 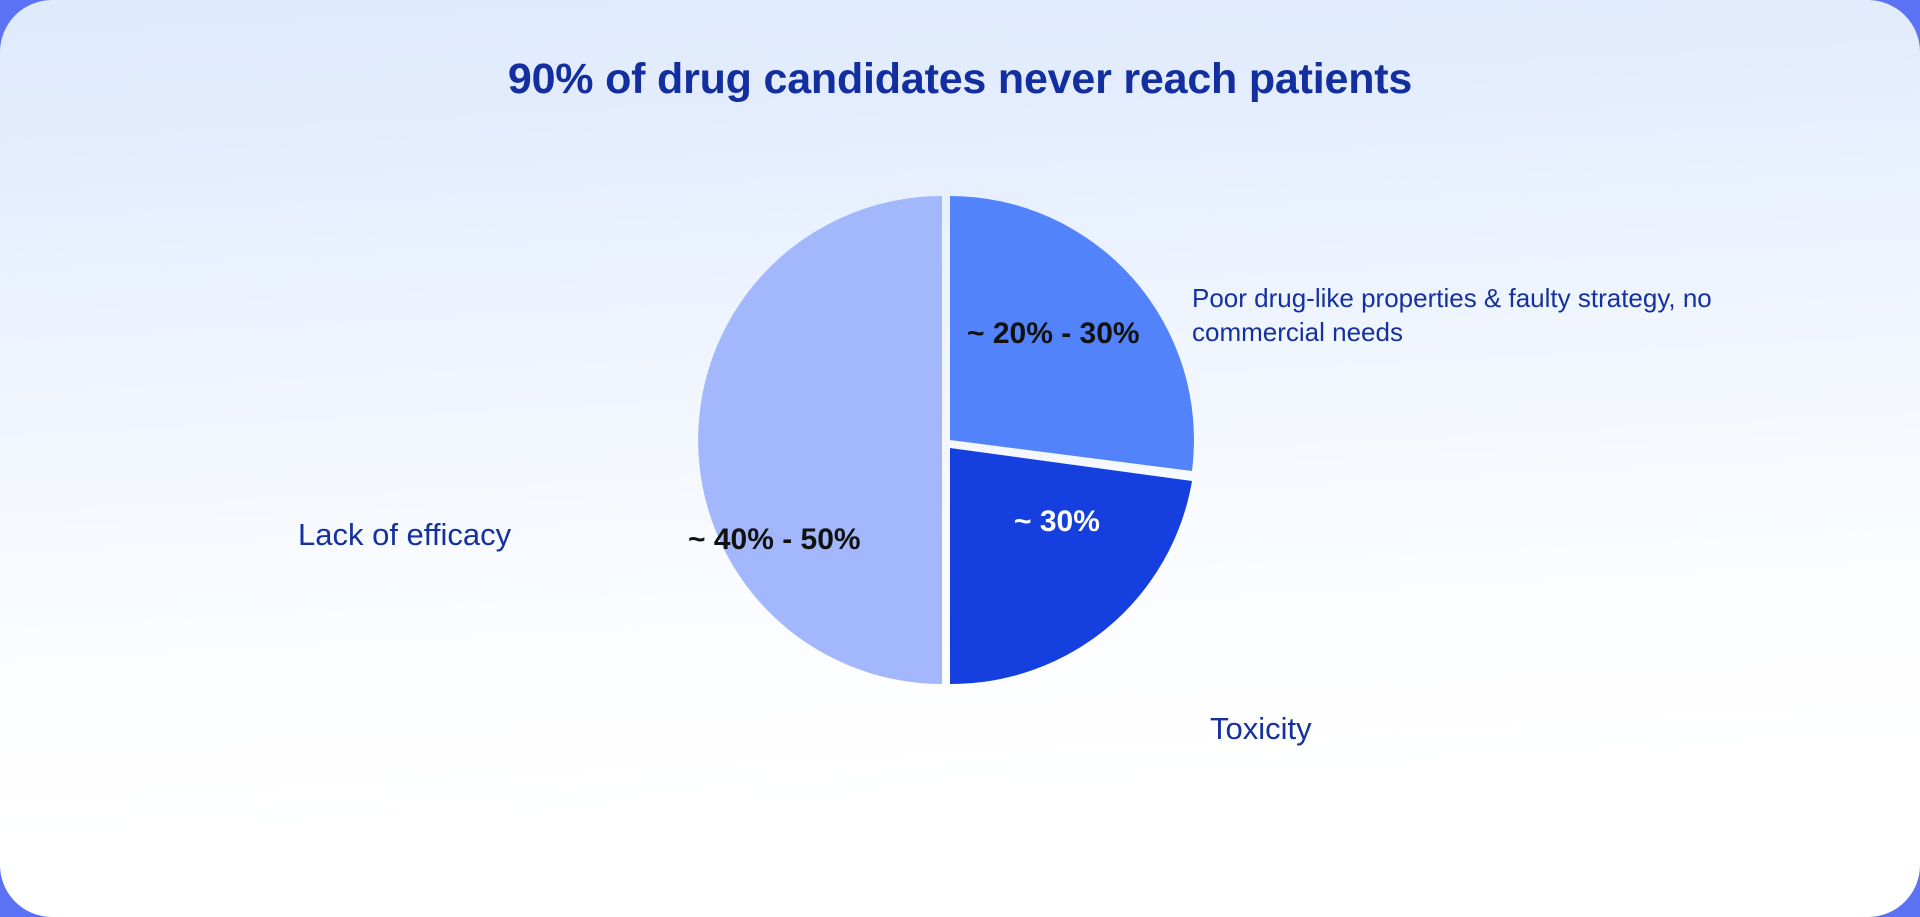 What do you see at coordinates (820, 440) in the screenshot?
I see `pie-slice-lack-of-efficacy` at bounding box center [820, 440].